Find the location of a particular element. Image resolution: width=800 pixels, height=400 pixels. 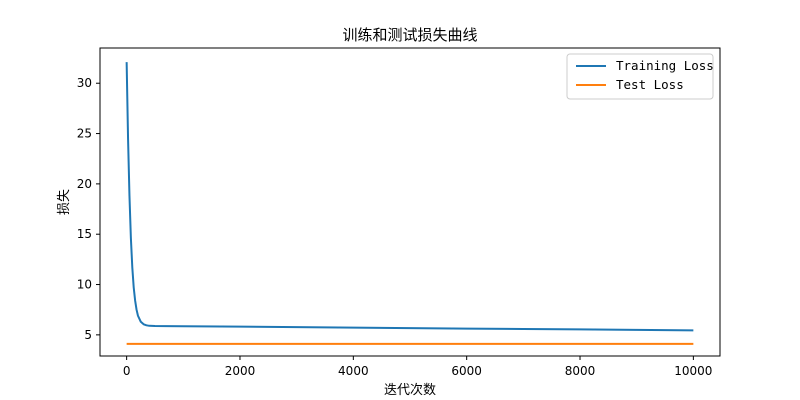

y-tick-label: 15 is located at coordinates (84, 234).